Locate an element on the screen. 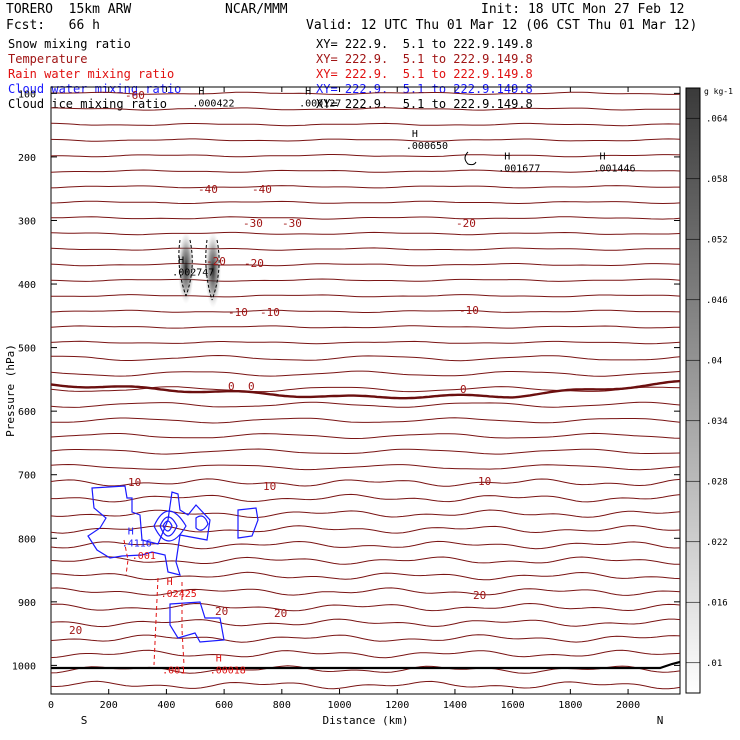 Image resolution: width=740 pixels, height=740 pixels. temp-label-m40-a: -40 is located at coordinates (208, 189).